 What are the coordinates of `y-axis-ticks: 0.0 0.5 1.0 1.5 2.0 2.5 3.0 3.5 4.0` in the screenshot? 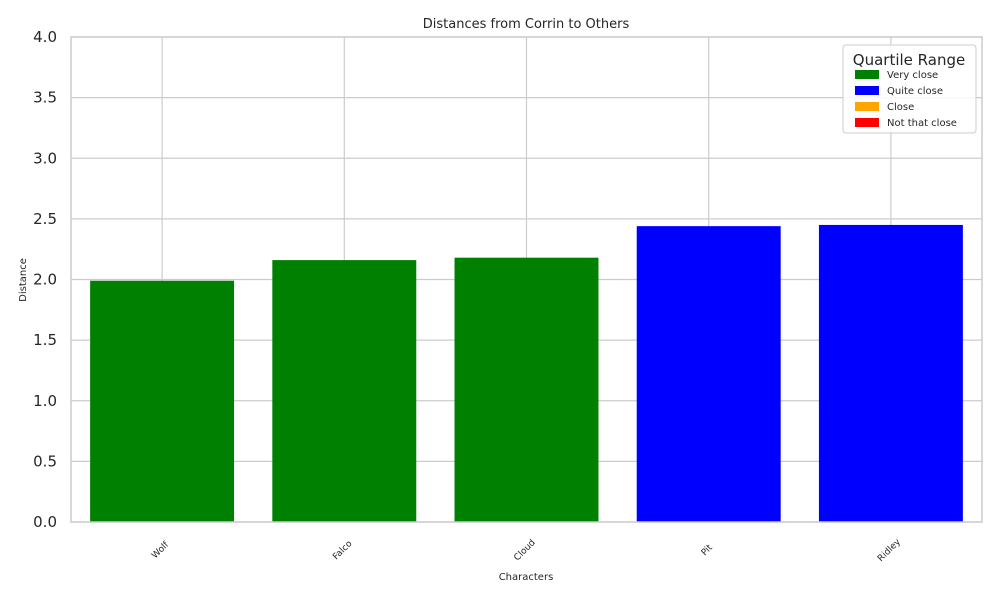 It's located at (45, 279).